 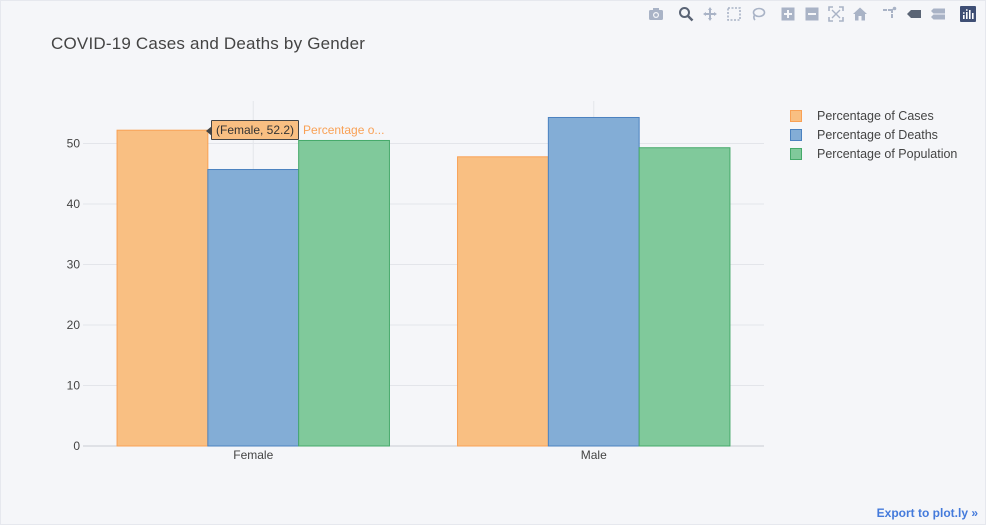 What do you see at coordinates (914, 14) in the screenshot?
I see `hover-closest-icon` at bounding box center [914, 14].